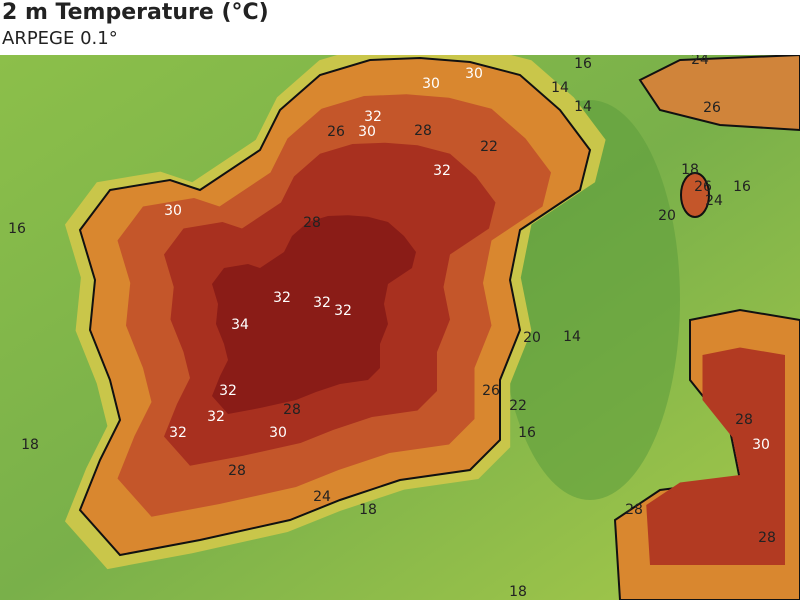  Describe the element at coordinates (60, 38) in the screenshot. I see `subtitle: ARPEGE 0.1°` at that location.